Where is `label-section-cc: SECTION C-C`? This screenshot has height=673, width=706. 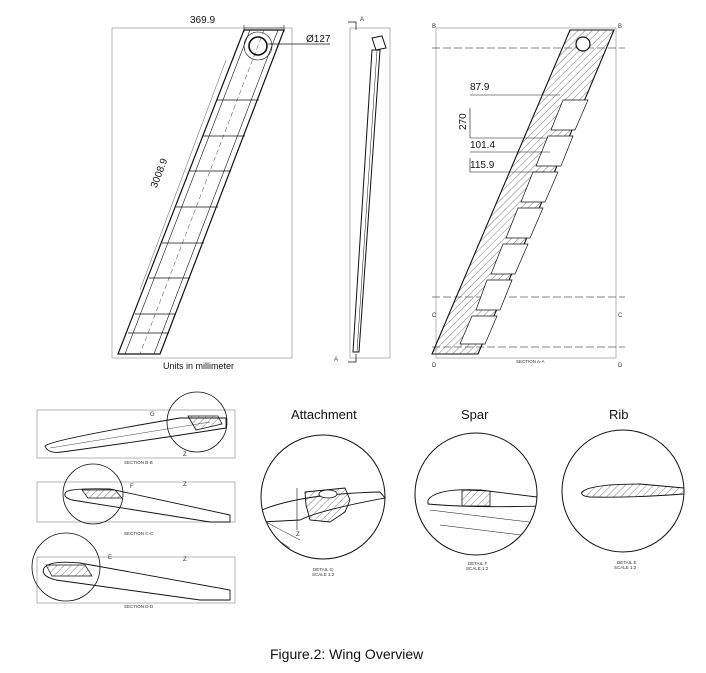
label-section-cc: SECTION C-C is located at coordinates (139, 533).